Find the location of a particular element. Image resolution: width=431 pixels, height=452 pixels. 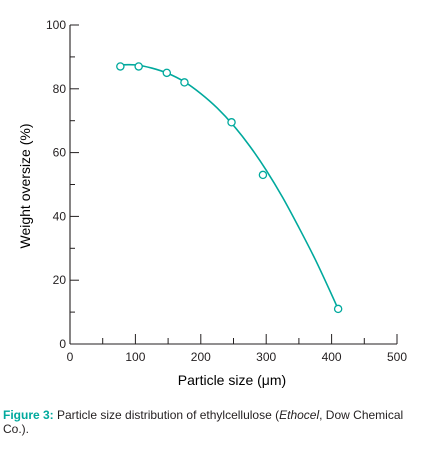

caption-text-after: , Dow Chemical Co.). is located at coordinates (203, 422).